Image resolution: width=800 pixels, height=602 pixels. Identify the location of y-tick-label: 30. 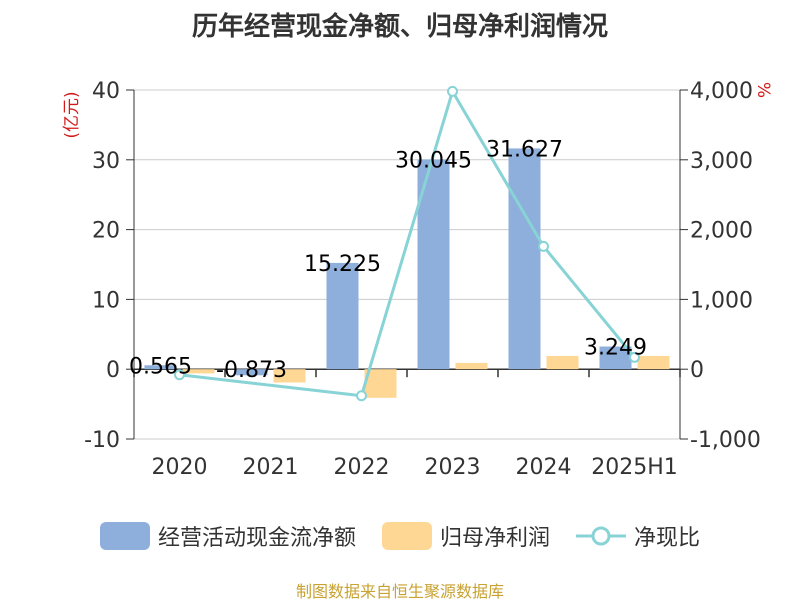
(106, 161).